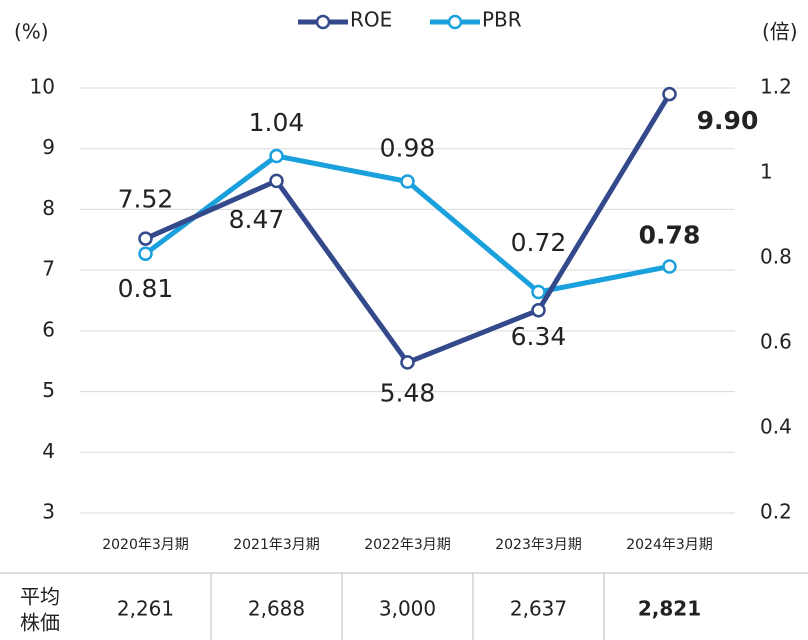  What do you see at coordinates (257, 219) in the screenshot?
I see `data-label: 8.47` at bounding box center [257, 219].